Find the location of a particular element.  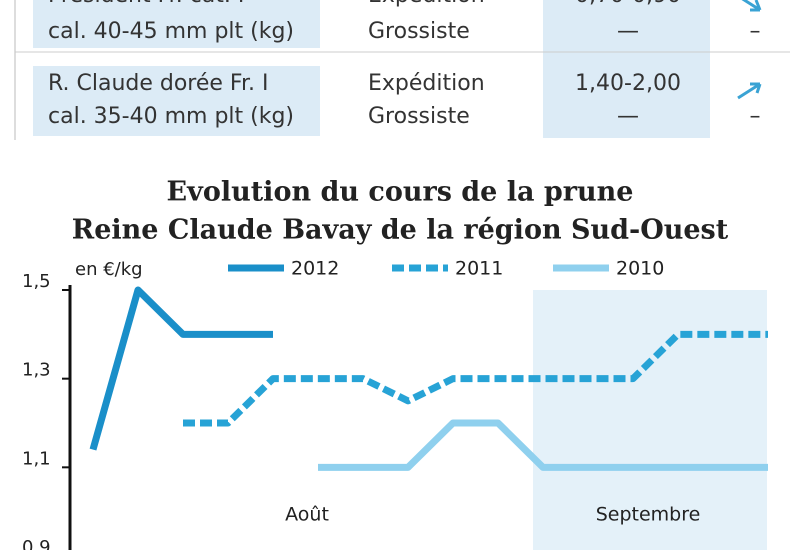

trend-down-icon is located at coordinates (751, 6).